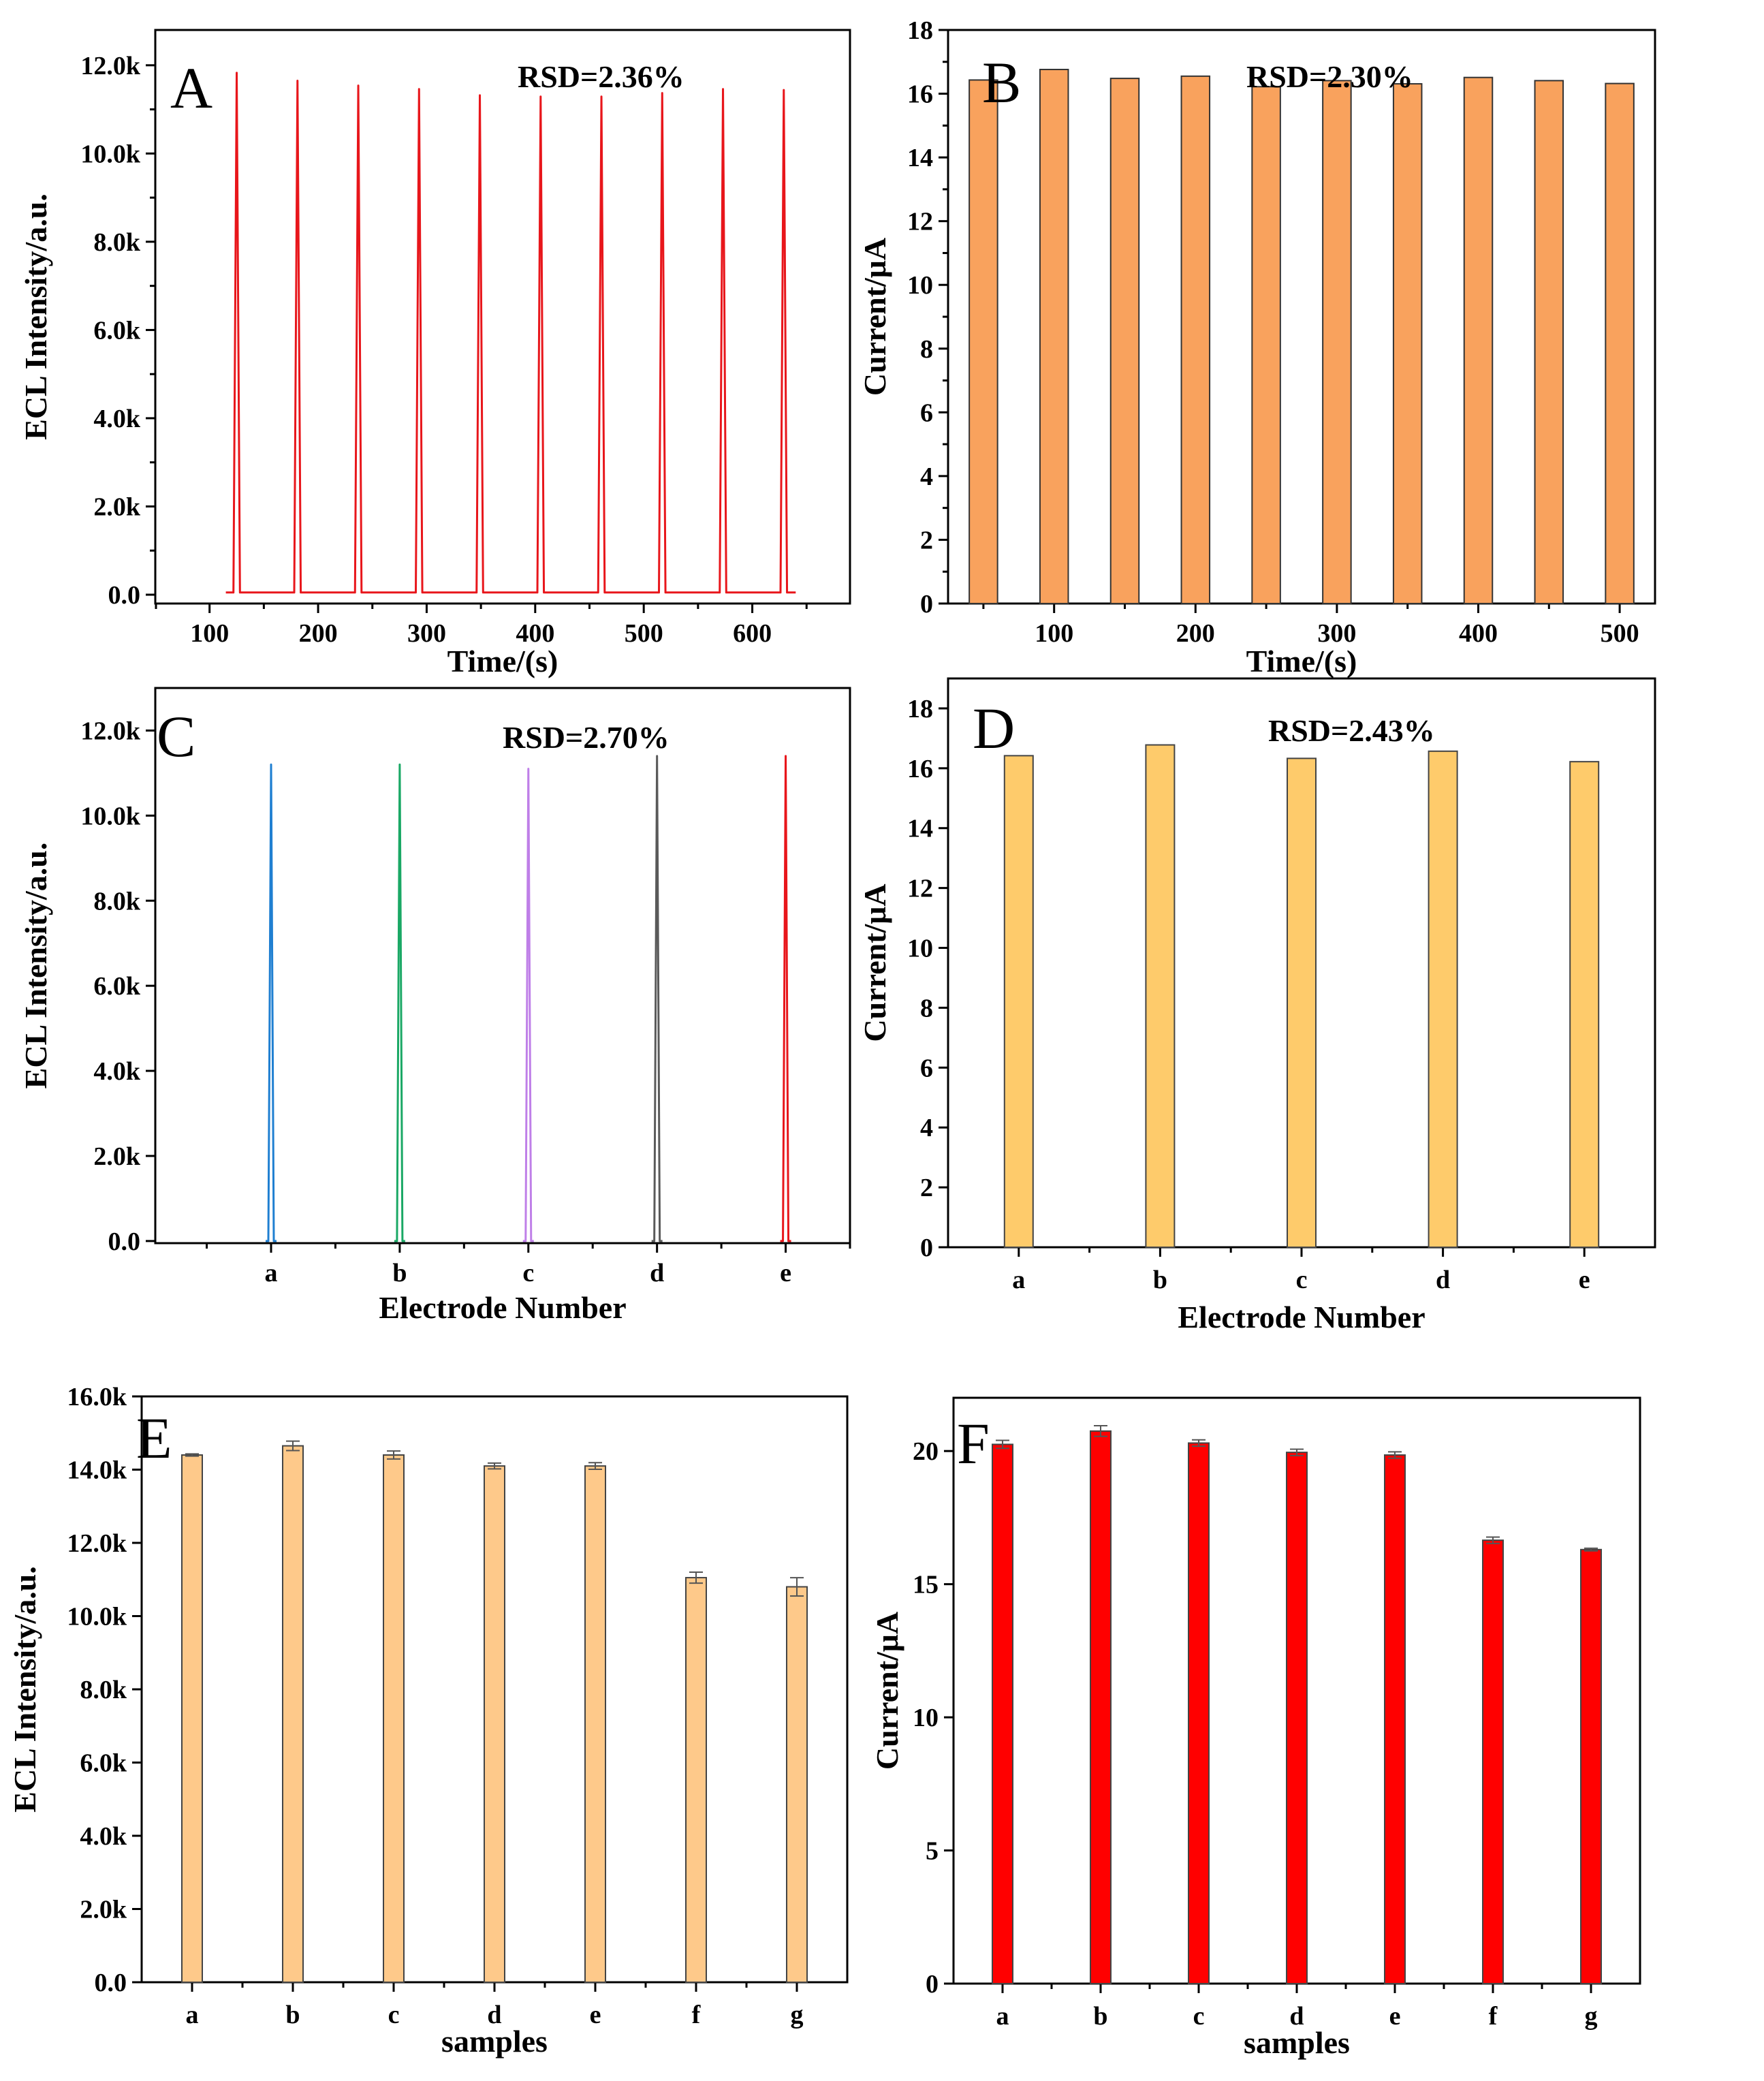  Describe the element at coordinates (926, 1248) in the screenshot. I see `y-tick-label: 0` at that location.